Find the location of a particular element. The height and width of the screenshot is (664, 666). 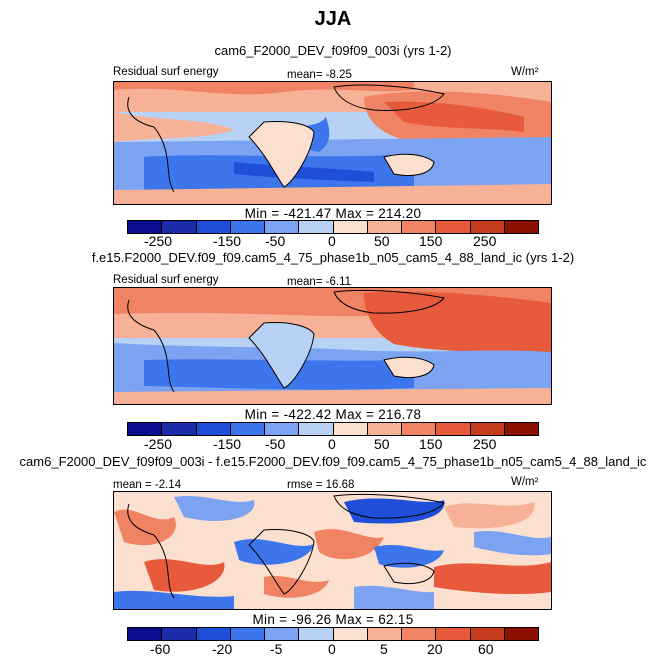

season-title: JJA is located at coordinates (333, 19).